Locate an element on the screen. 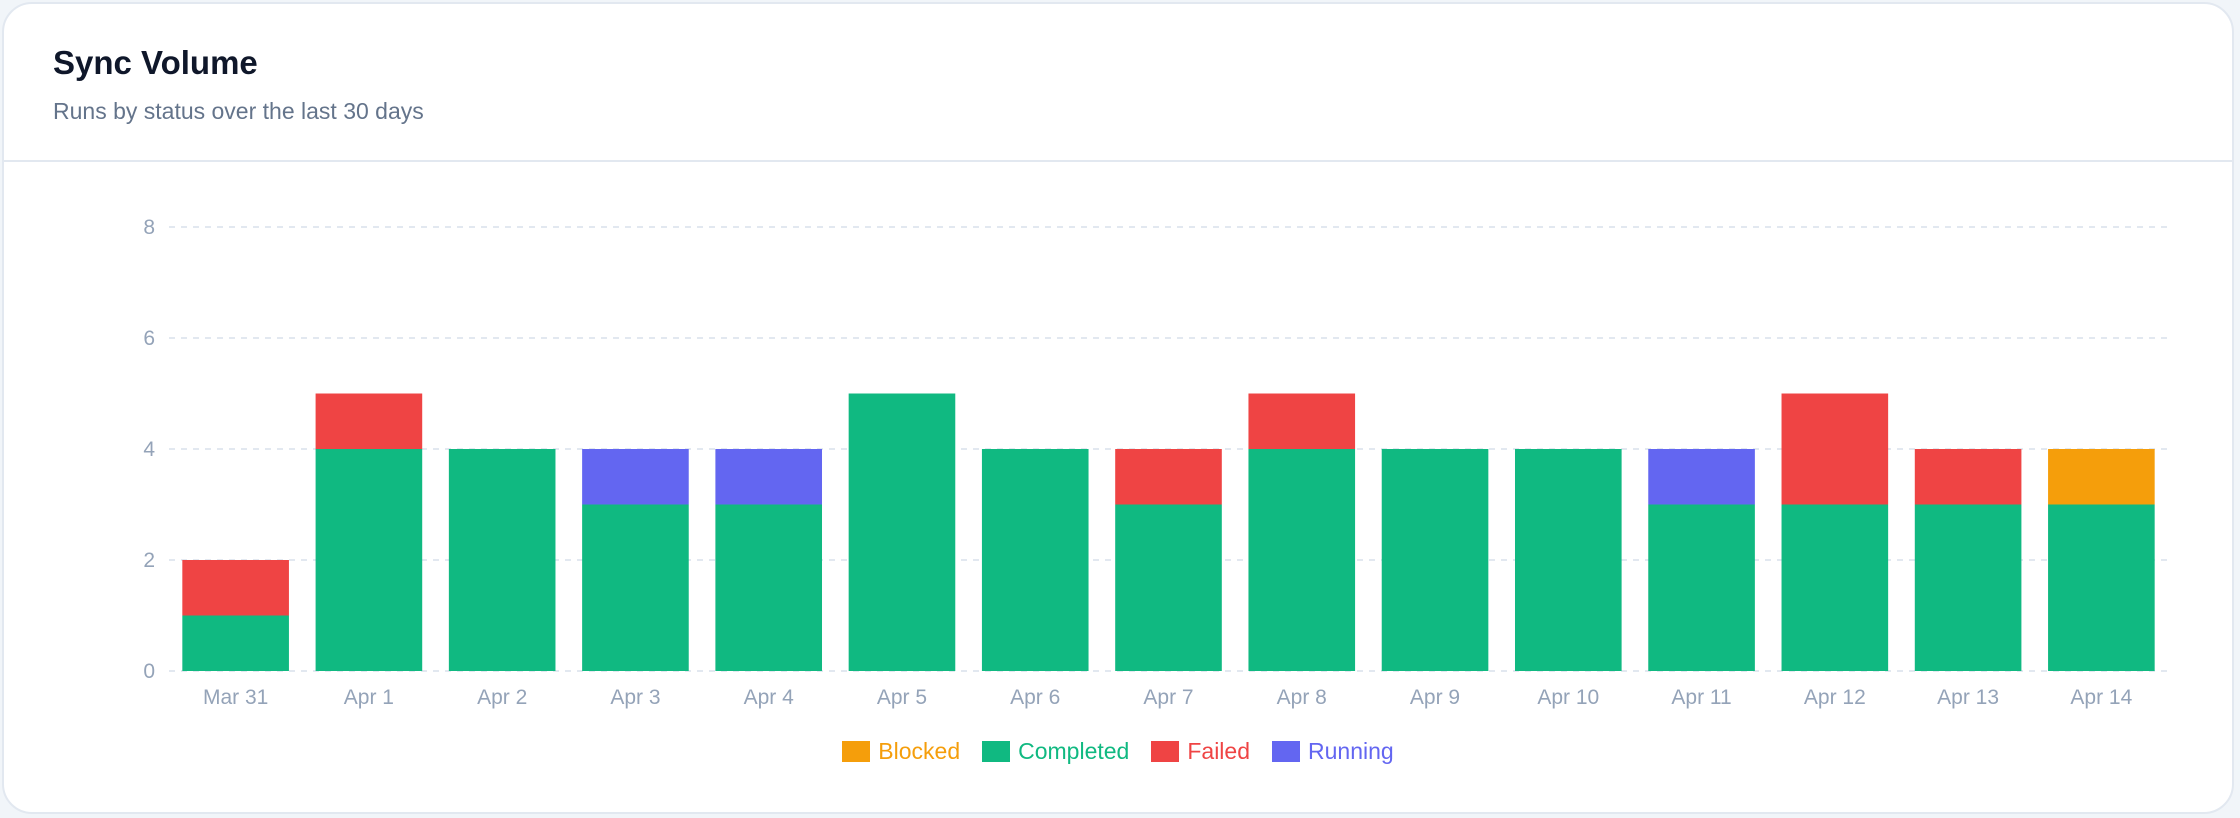 The width and height of the screenshot is (2240, 818). x-tick-label: Apr 3 is located at coordinates (635, 697).